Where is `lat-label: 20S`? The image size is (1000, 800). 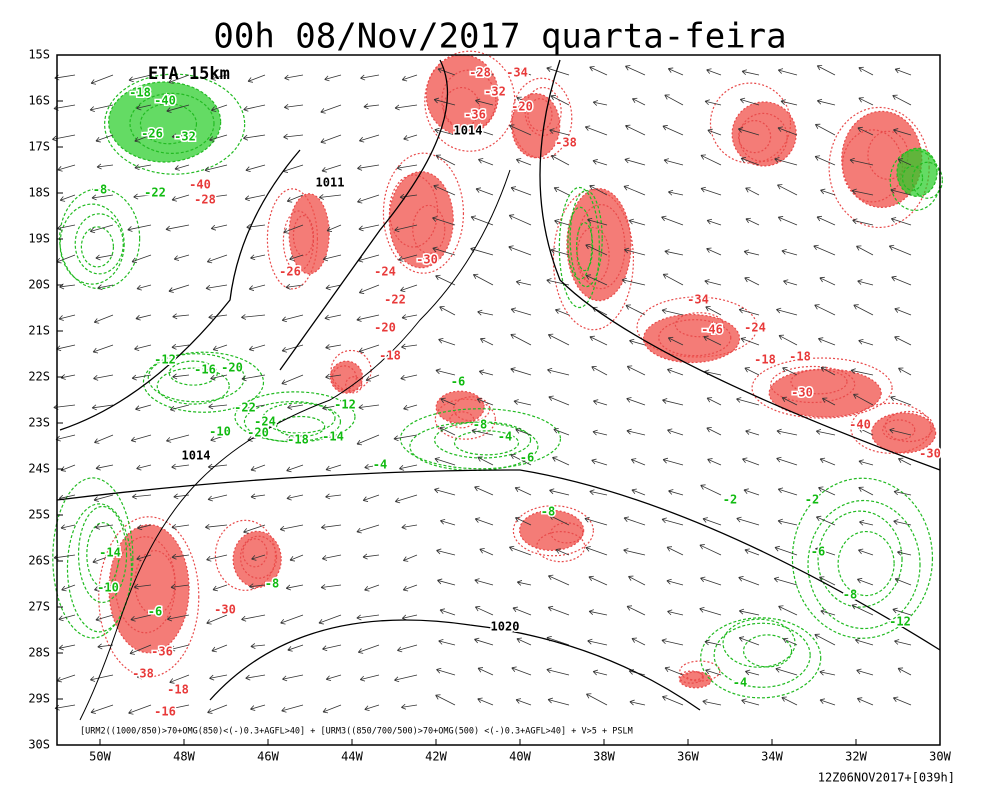 lat-label: 20S is located at coordinates (39, 285).